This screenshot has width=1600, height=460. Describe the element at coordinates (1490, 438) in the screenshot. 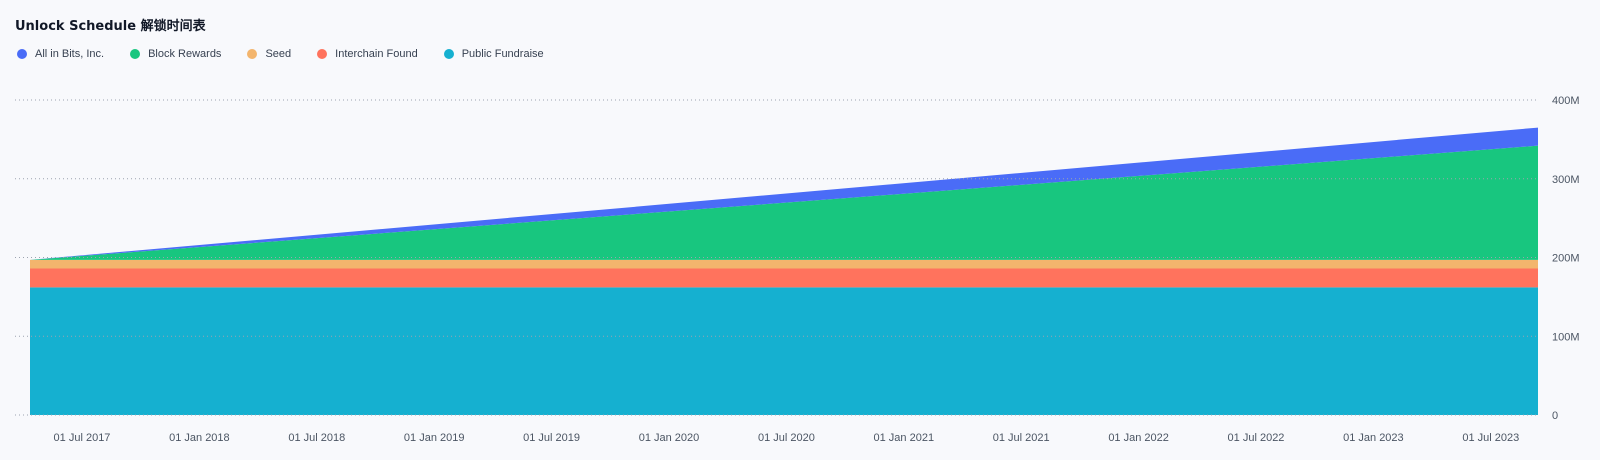

I see `x-tick-label: 01 Jul 2023` at that location.